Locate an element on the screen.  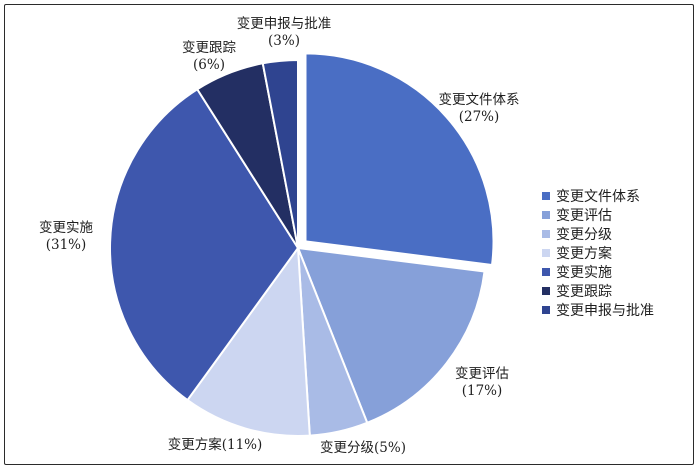
legend-item: 变更文件体系 is located at coordinates (598, 195).